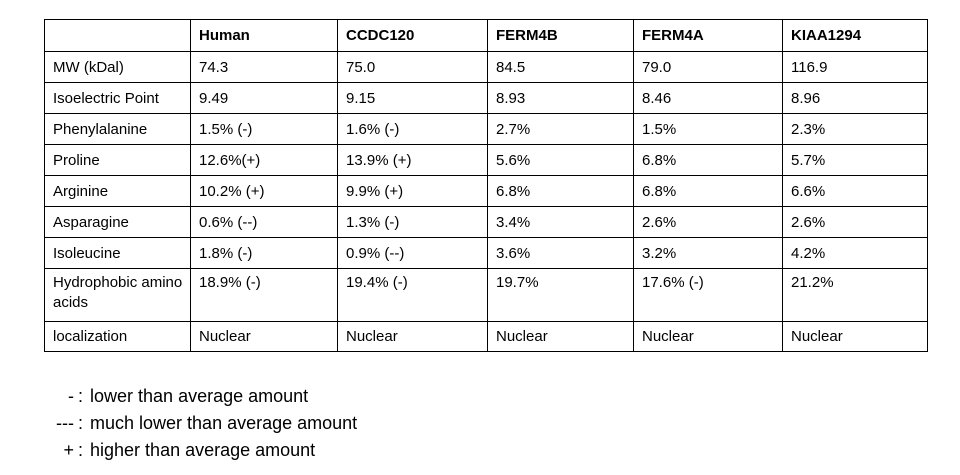 Image resolution: width=960 pixels, height=475 pixels. I want to click on cell: 75.0, so click(412, 67).